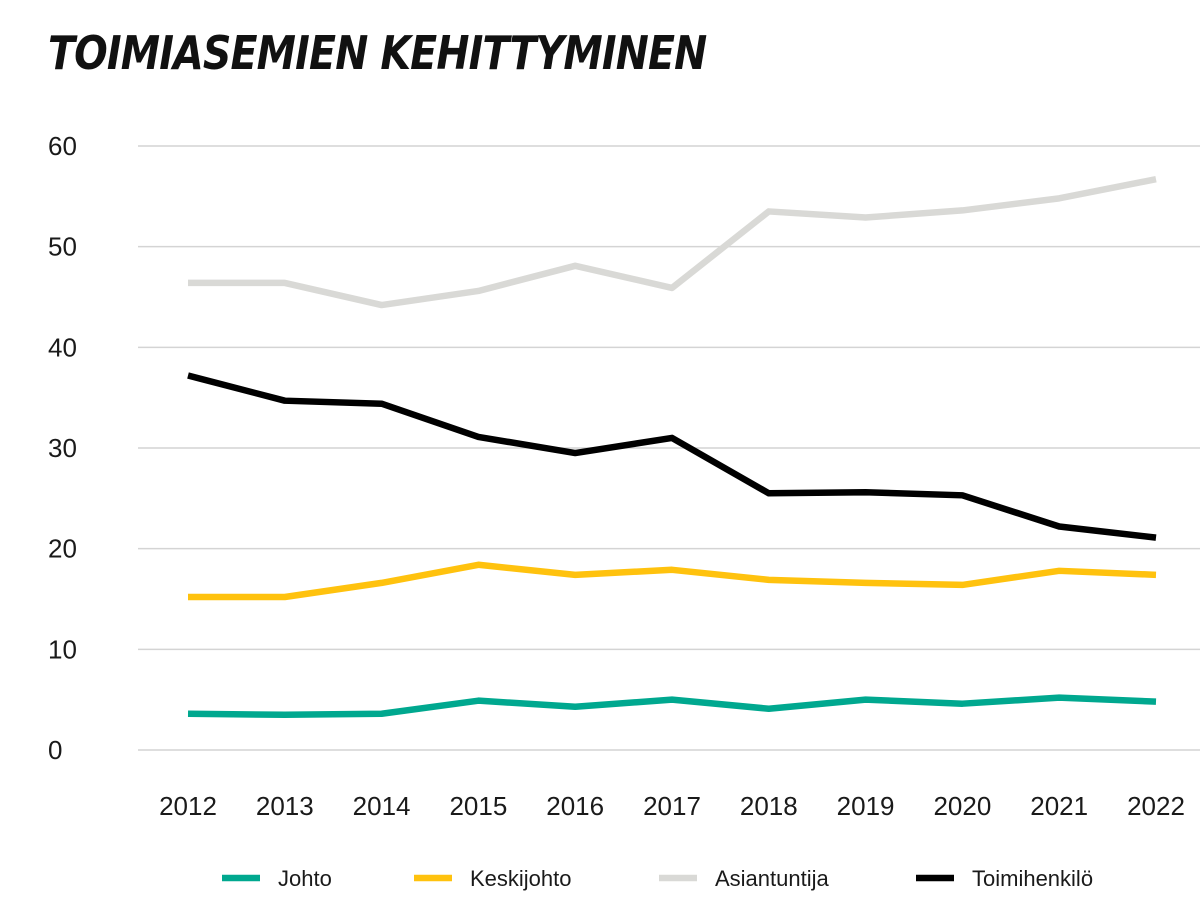 The width and height of the screenshot is (1200, 914). I want to click on x-tick-label: 2013, so click(285, 806).